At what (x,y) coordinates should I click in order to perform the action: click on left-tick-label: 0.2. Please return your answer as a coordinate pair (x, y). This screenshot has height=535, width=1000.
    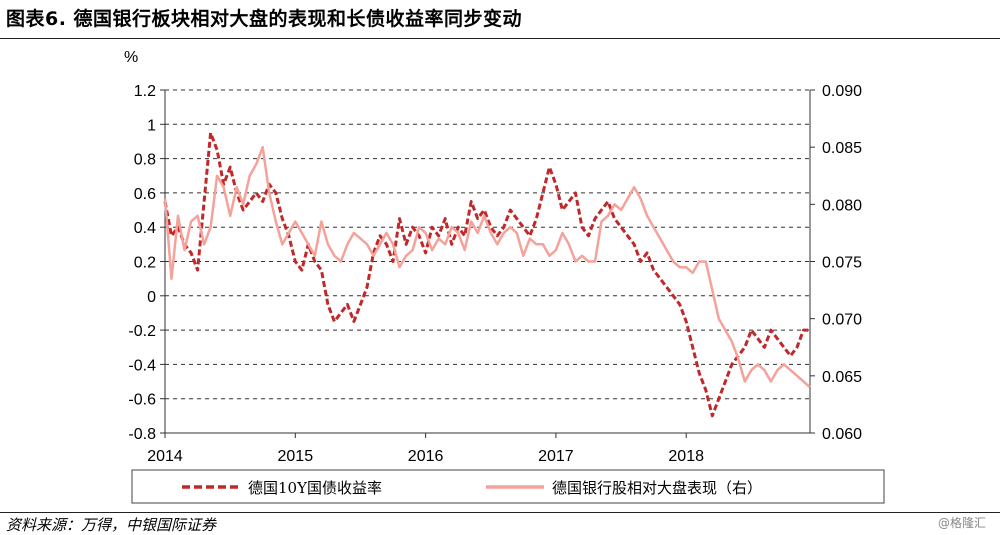
    Looking at the image, I should click on (145, 263).